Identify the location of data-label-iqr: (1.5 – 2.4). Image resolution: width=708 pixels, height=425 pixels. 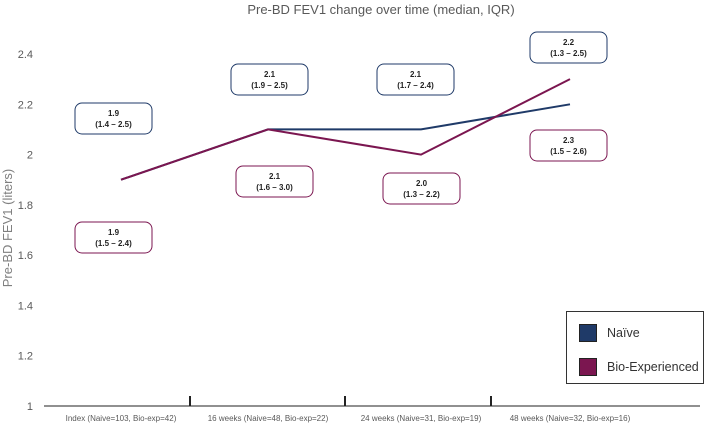
(113, 243).